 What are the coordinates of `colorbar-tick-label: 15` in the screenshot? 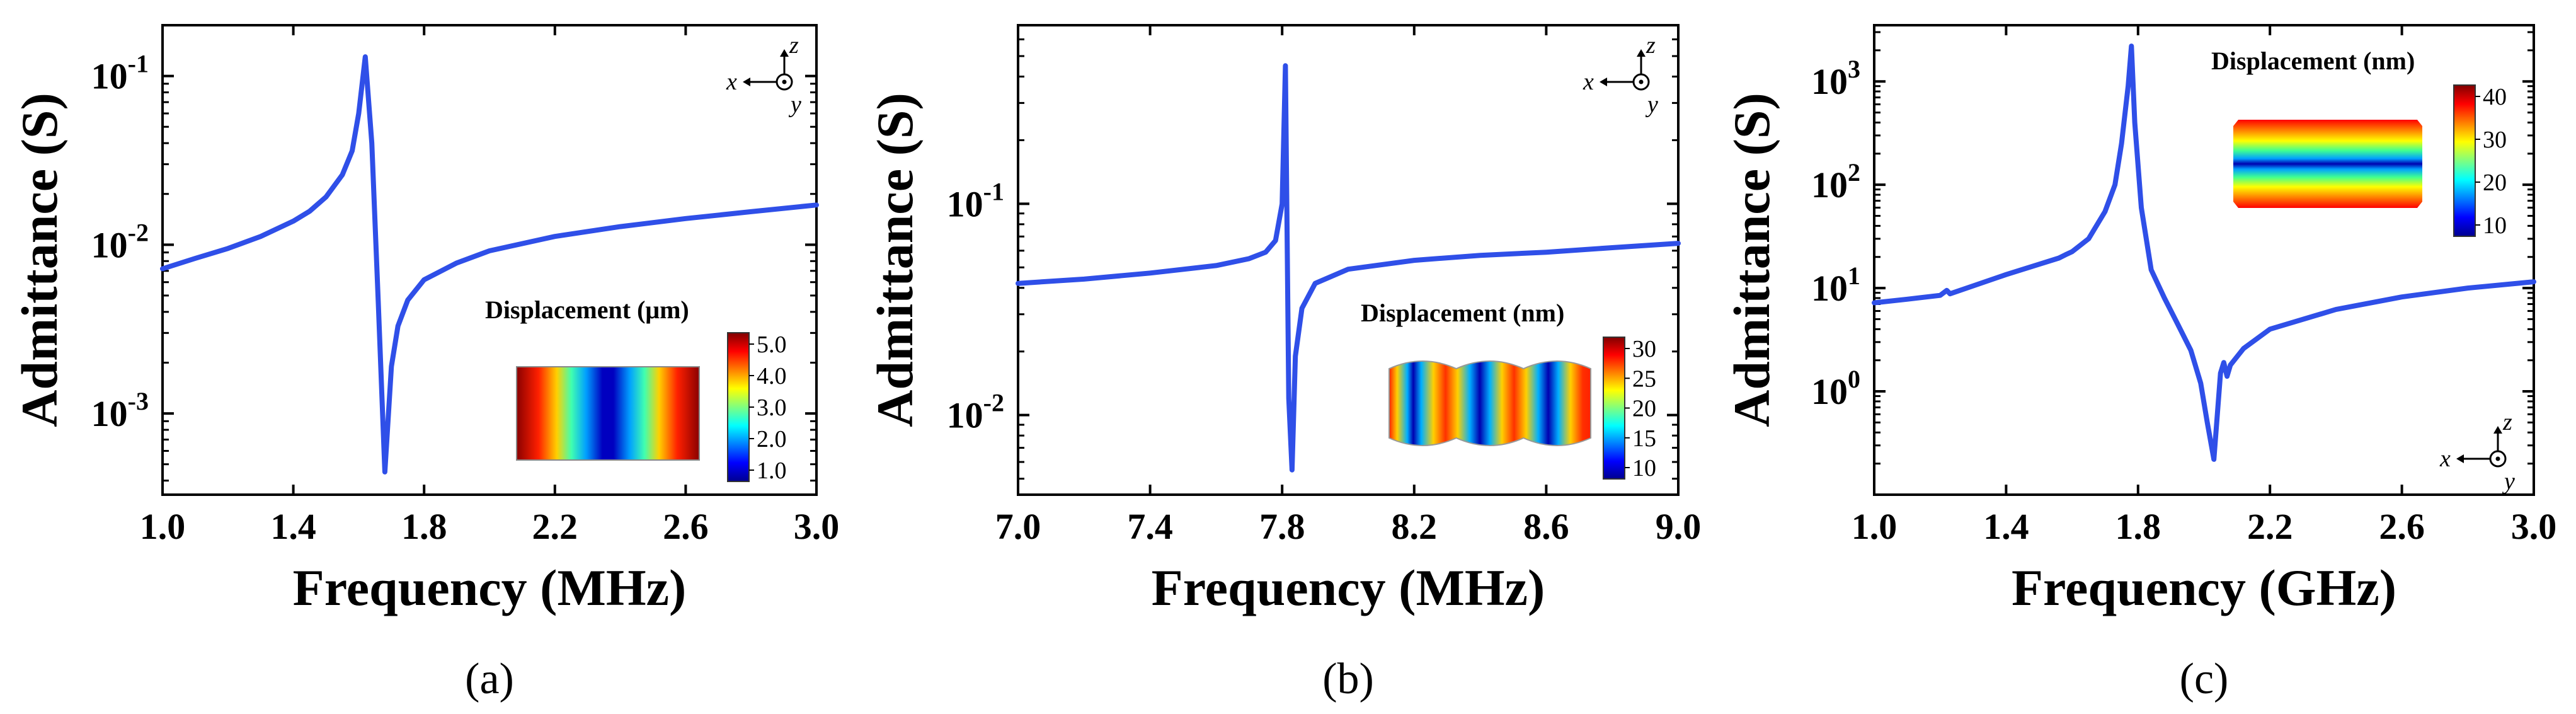 It's located at (1644, 438).